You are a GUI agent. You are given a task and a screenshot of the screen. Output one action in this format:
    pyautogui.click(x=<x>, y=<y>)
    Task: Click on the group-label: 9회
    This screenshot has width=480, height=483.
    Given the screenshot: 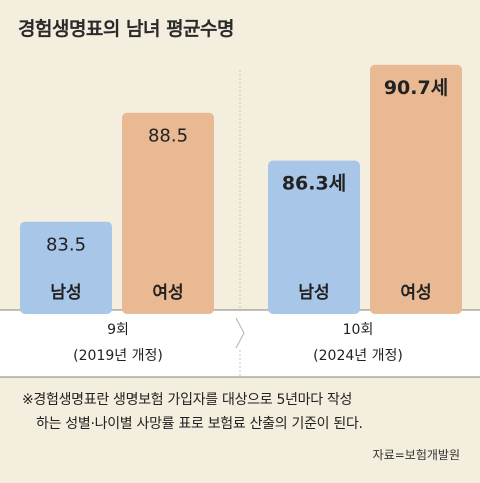 What is the action you would take?
    pyautogui.click(x=118, y=330)
    